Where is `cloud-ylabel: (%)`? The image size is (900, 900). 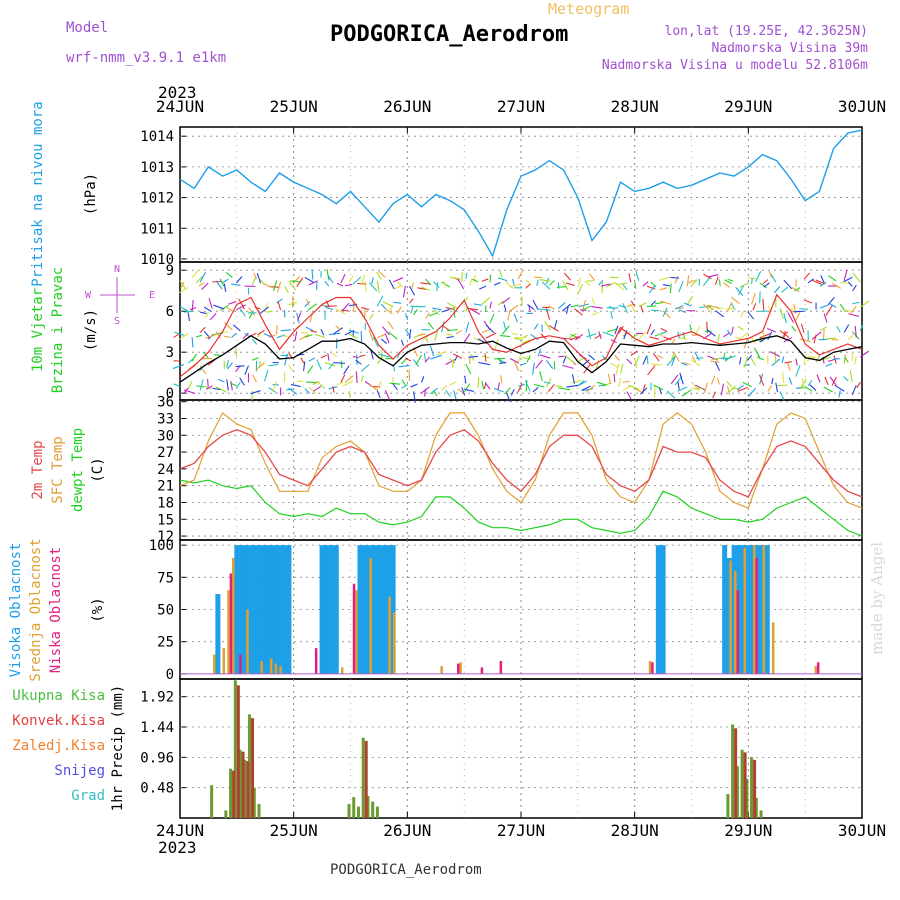 cloud-ylabel: (%) is located at coordinates (98, 609).